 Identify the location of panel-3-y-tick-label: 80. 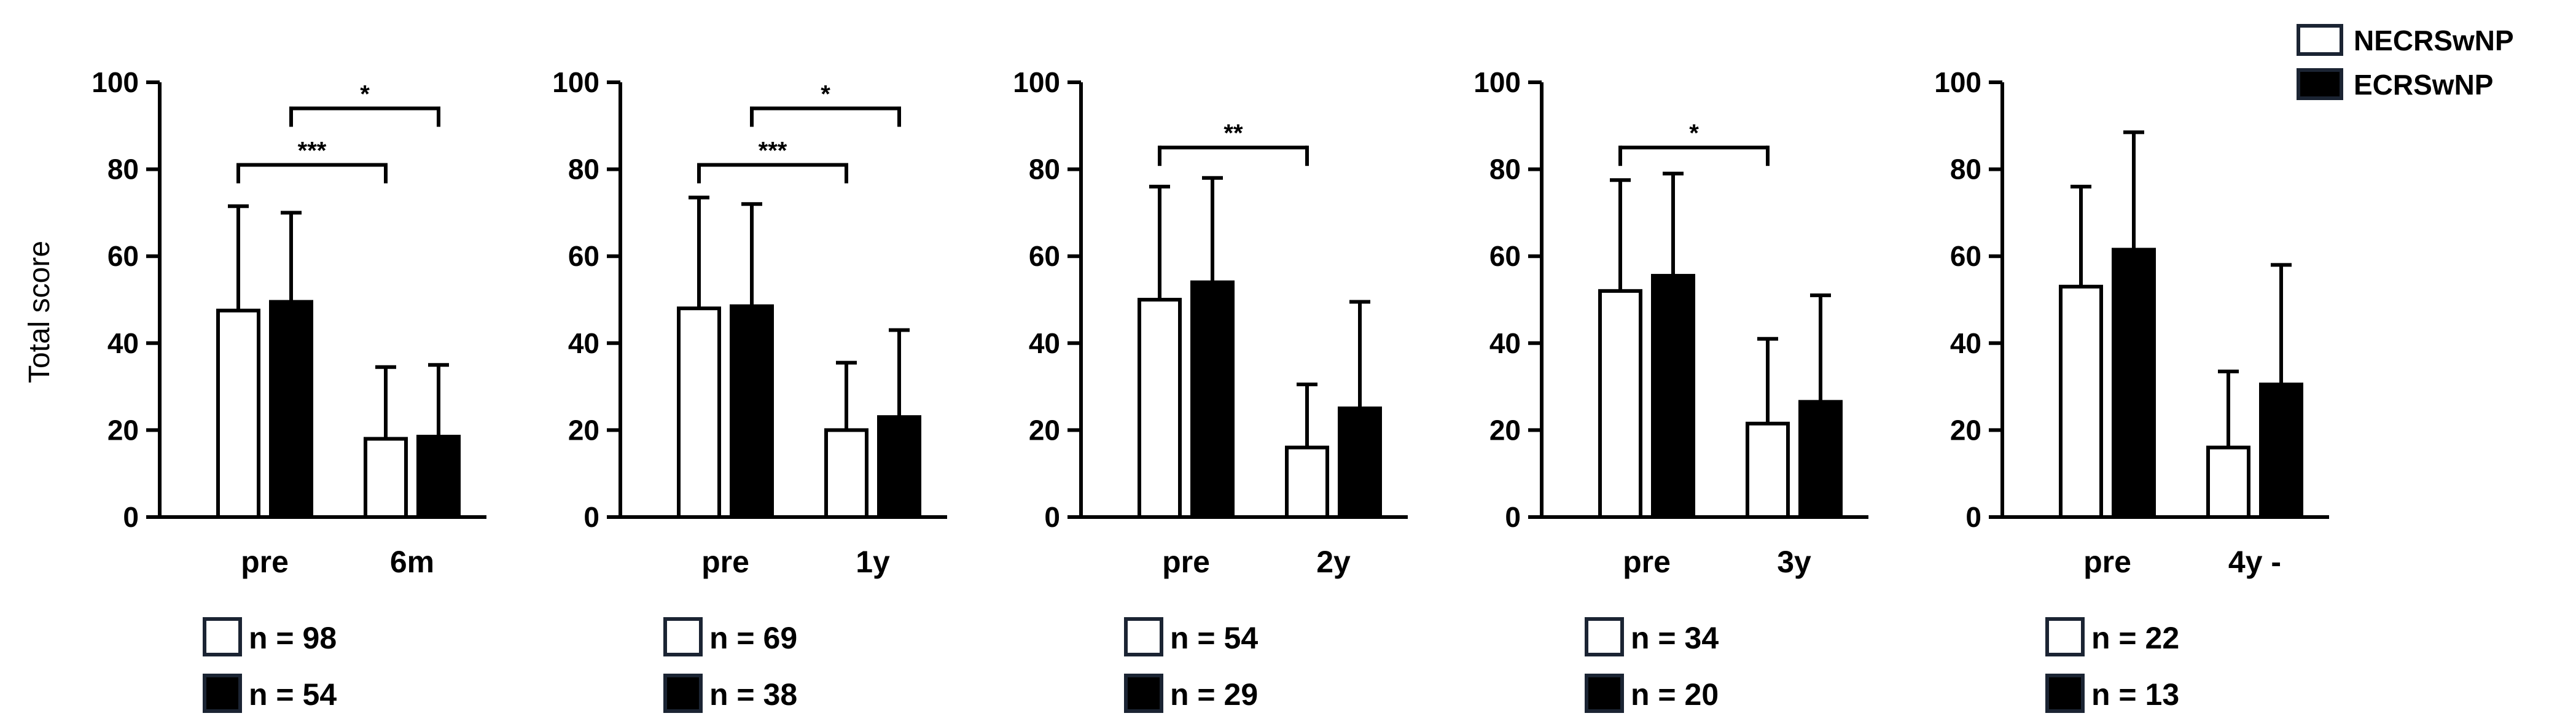
(1044, 169).